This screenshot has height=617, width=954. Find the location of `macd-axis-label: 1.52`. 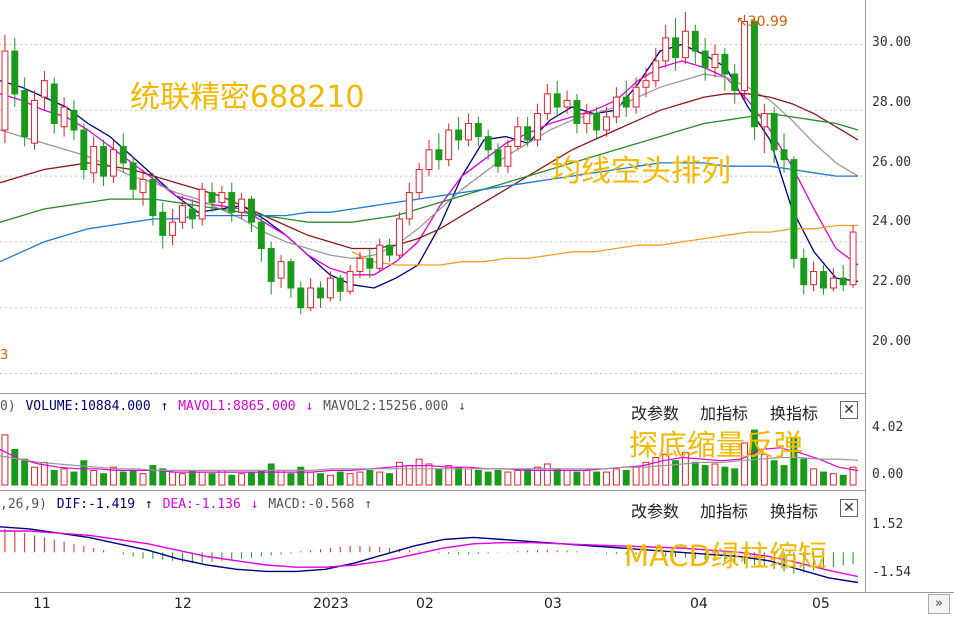

macd-axis-label: 1.52 is located at coordinates (888, 524).